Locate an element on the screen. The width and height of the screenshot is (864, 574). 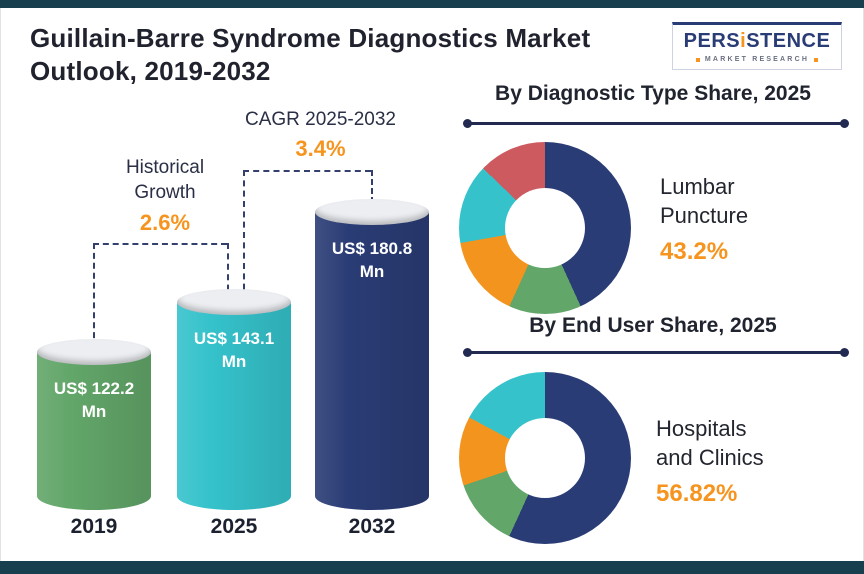
brand-logo-tagline: MARKET RESEARCH is located at coordinates (757, 59).